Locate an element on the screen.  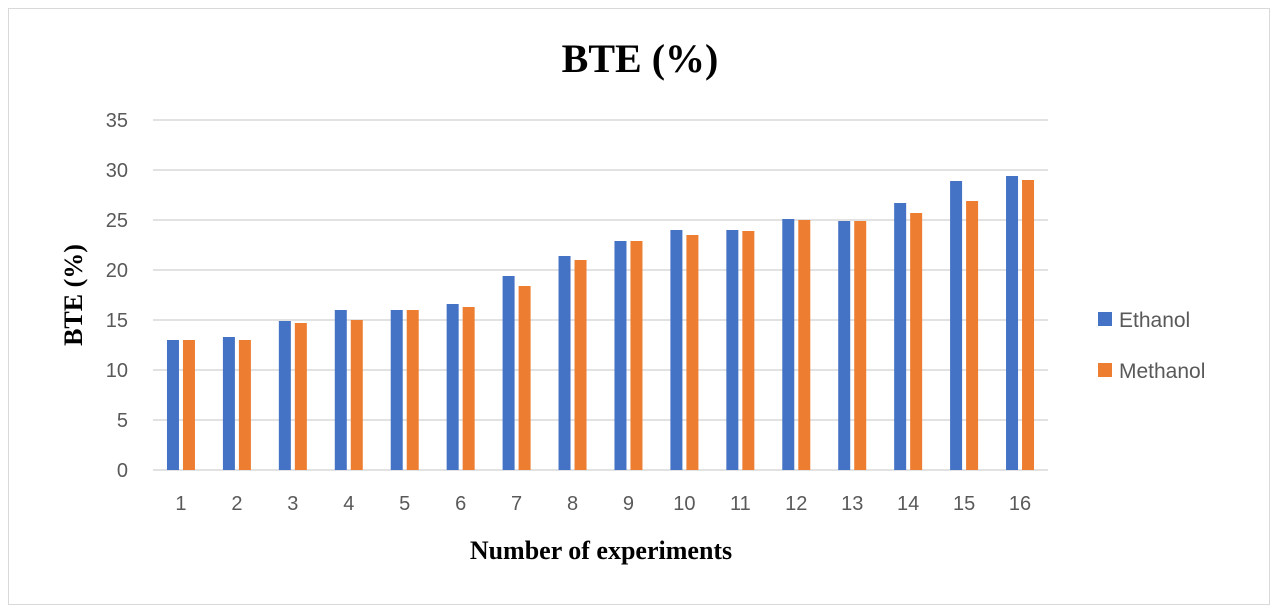
y-tick-label: 5 is located at coordinates (122, 421).